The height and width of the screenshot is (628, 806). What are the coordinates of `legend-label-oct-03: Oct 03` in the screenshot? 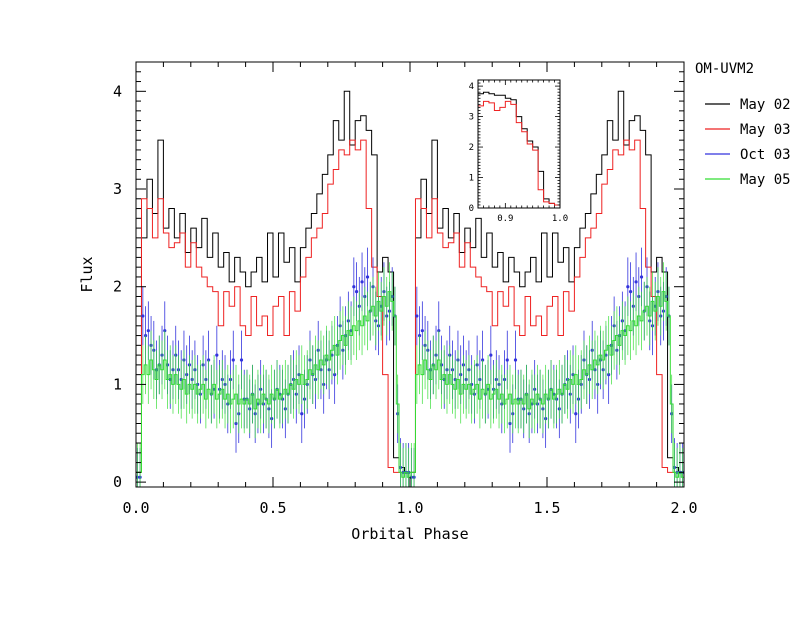 It's located at (765, 155).